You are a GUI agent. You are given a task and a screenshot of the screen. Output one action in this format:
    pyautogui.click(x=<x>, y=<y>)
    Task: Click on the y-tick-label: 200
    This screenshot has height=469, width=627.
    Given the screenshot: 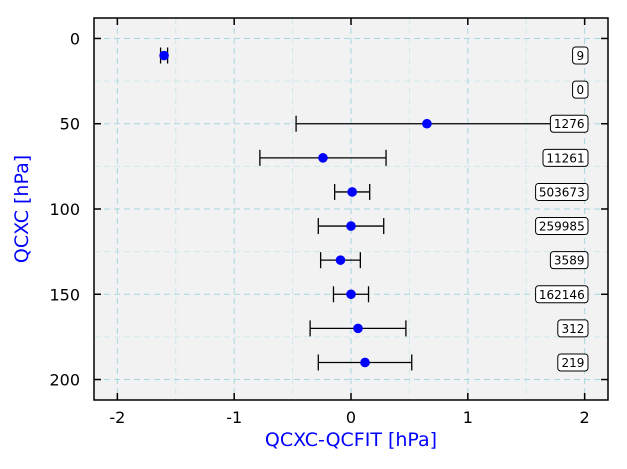 What is the action you would take?
    pyautogui.click(x=64, y=380)
    